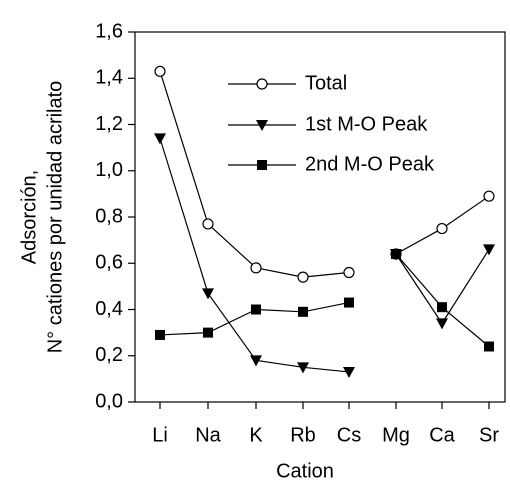  I want to click on y-tick-label: 0,0, so click(109, 401).